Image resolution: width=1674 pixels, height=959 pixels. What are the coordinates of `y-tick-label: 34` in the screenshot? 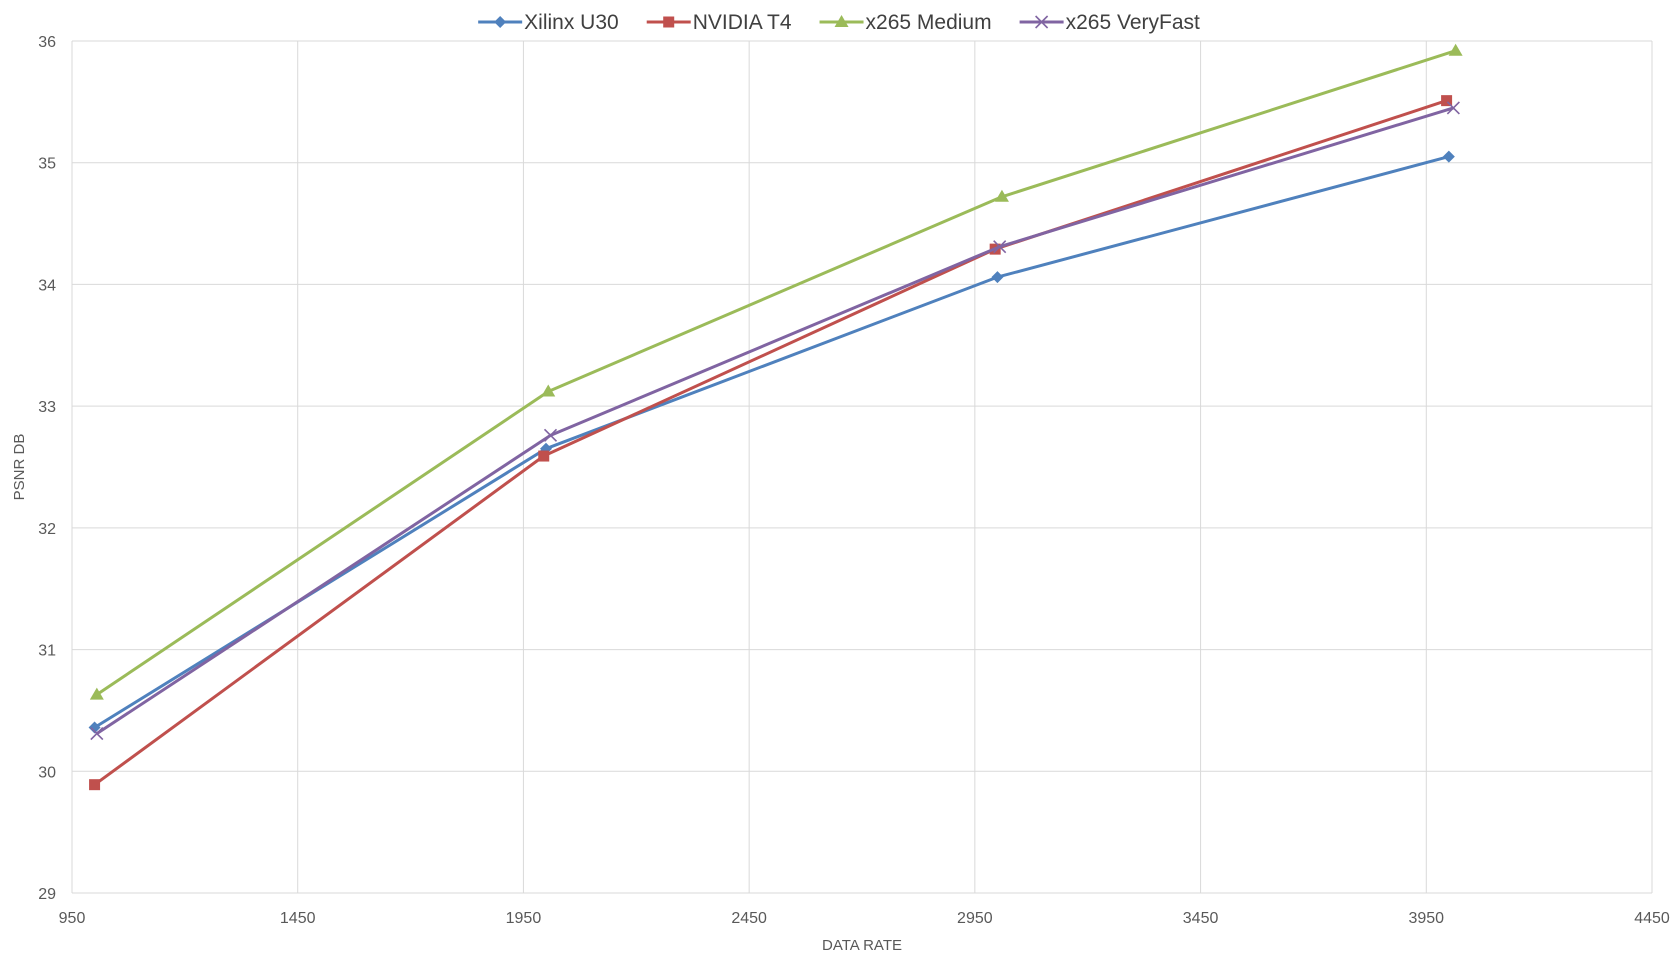 It's located at (47, 285).